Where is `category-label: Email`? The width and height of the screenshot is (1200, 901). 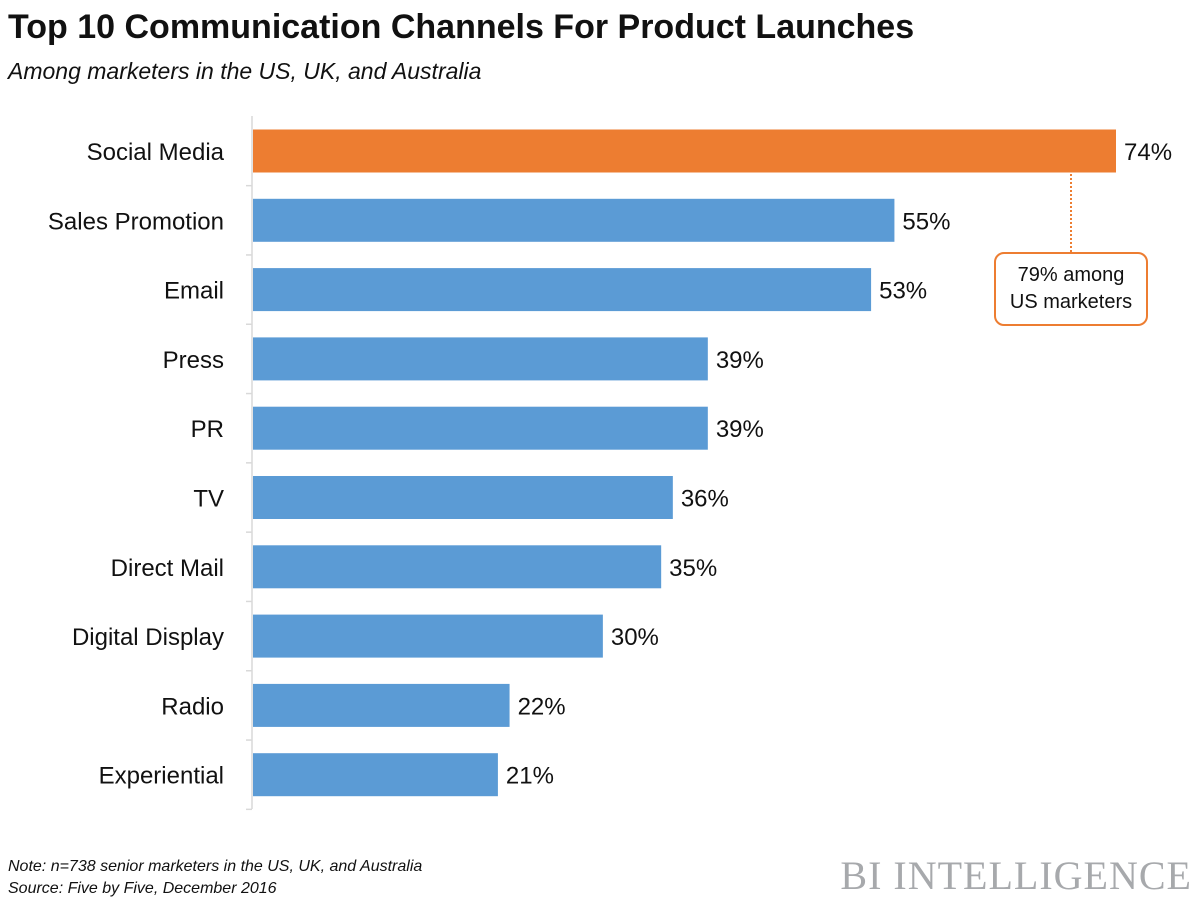 category-label: Email is located at coordinates (194, 291).